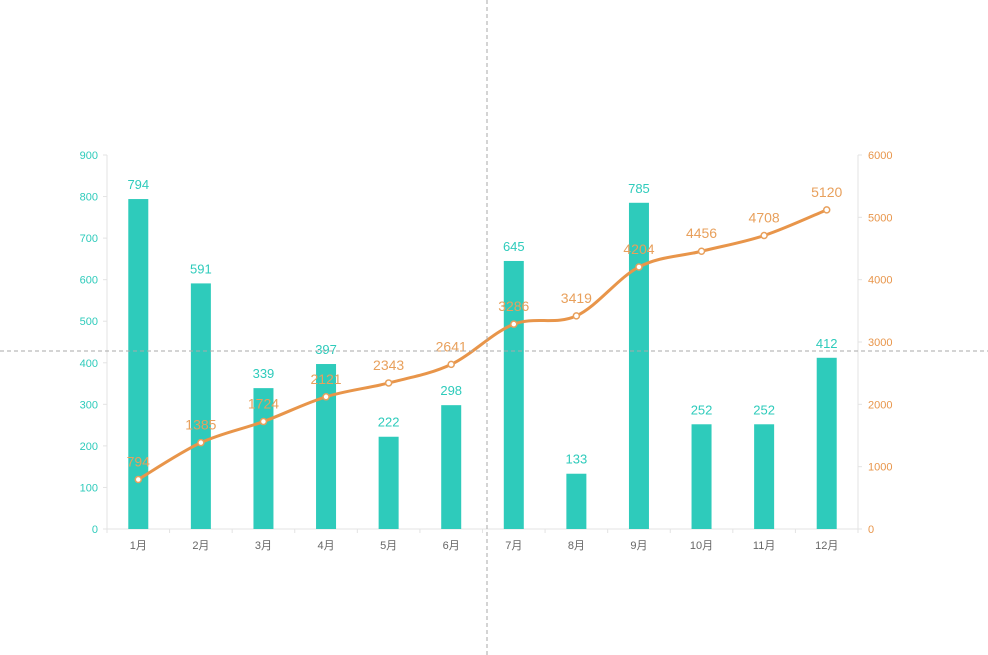 The height and width of the screenshot is (655, 988). Describe the element at coordinates (89, 488) in the screenshot. I see `y-left-tick-label: 100` at that location.